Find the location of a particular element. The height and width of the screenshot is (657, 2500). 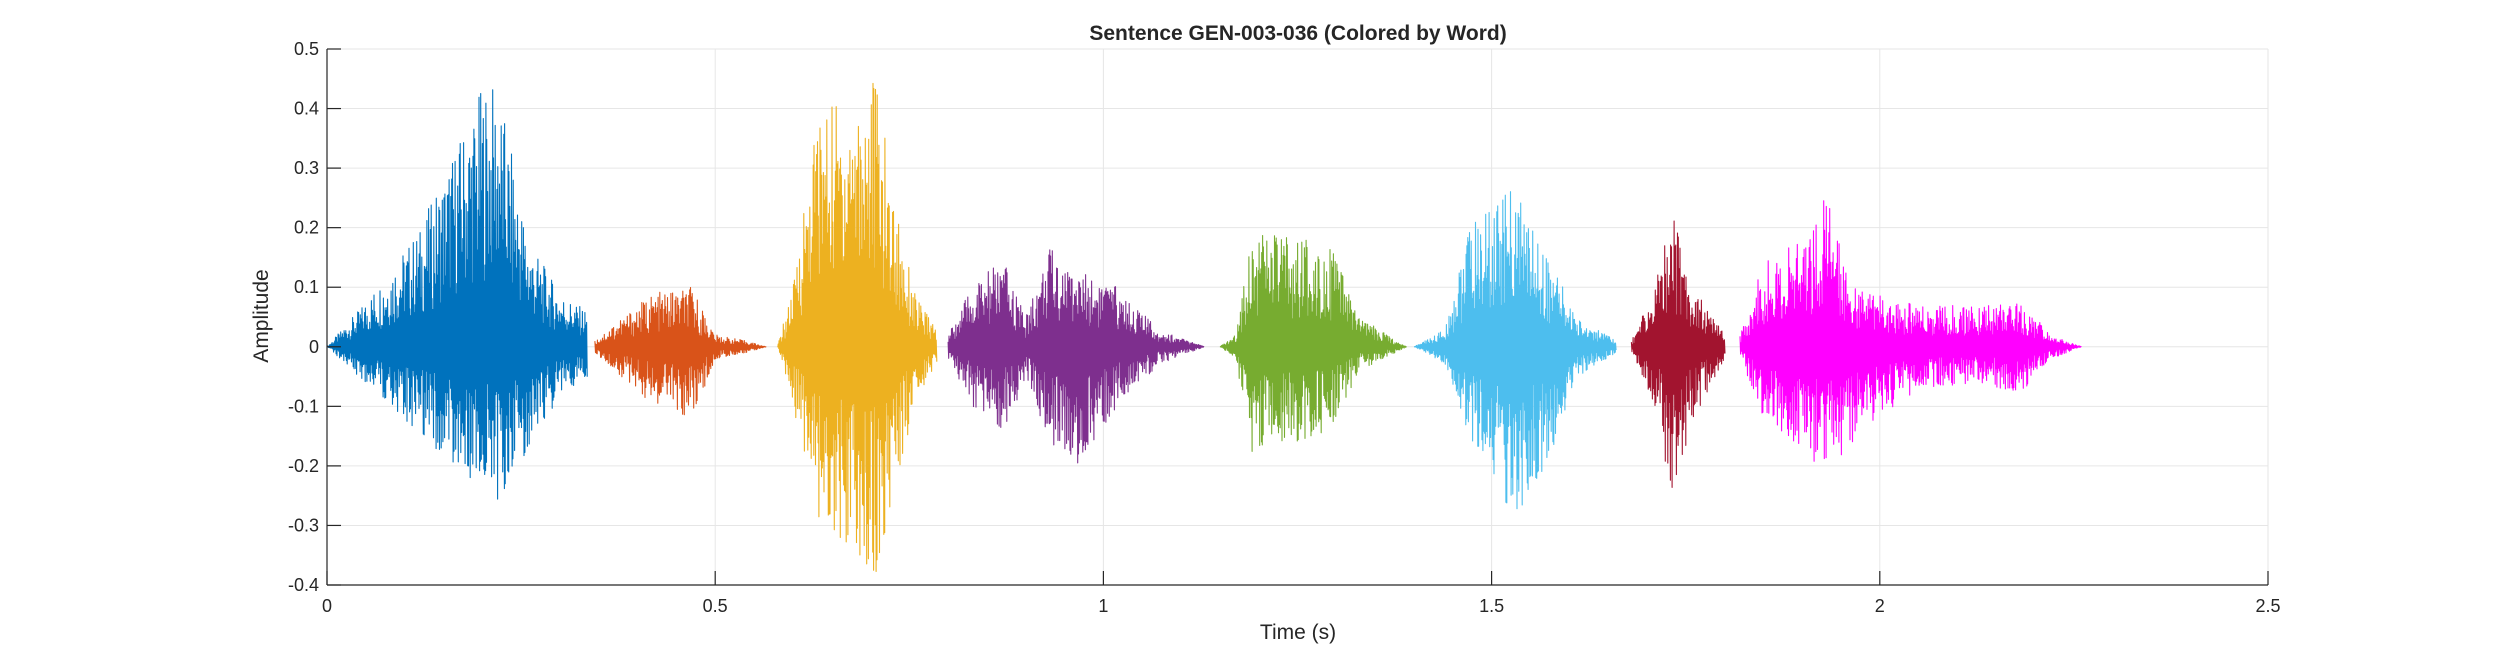

chart-title: Sentence GEN-003-036 (Colored by Word) is located at coordinates (1297, 33).